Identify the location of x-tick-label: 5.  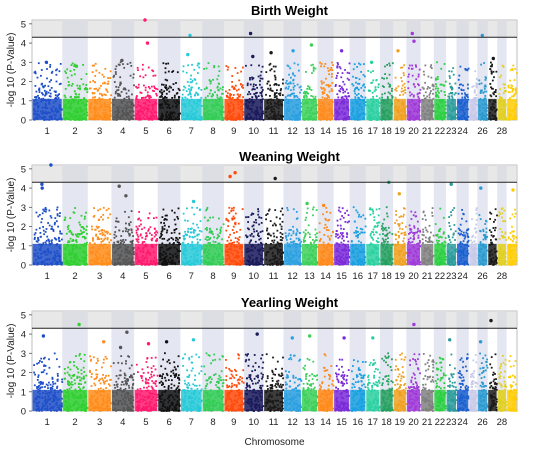
(145, 131).